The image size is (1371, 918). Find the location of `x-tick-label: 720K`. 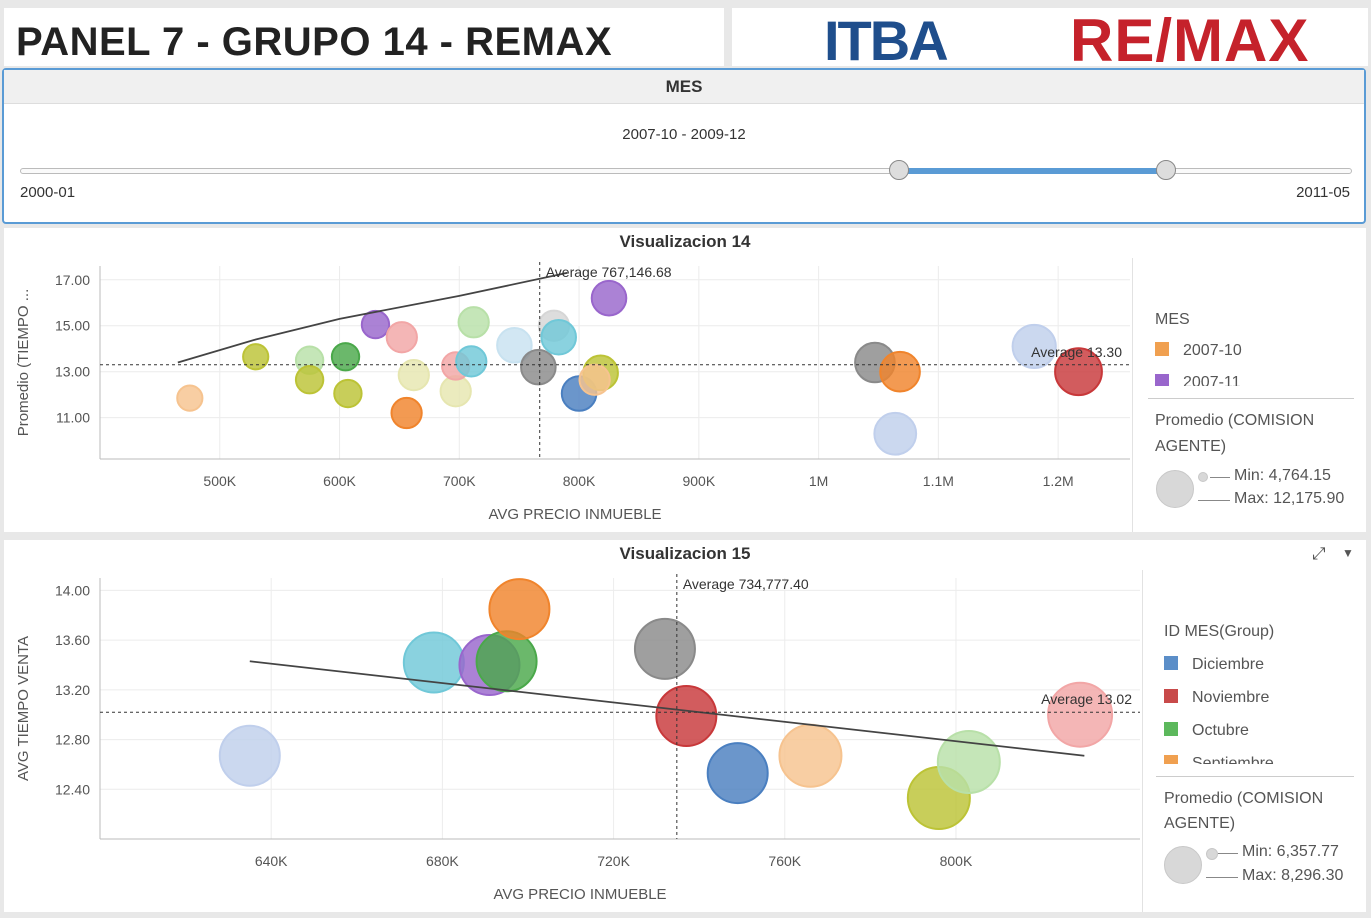

x-tick-label: 720K is located at coordinates (613, 861).